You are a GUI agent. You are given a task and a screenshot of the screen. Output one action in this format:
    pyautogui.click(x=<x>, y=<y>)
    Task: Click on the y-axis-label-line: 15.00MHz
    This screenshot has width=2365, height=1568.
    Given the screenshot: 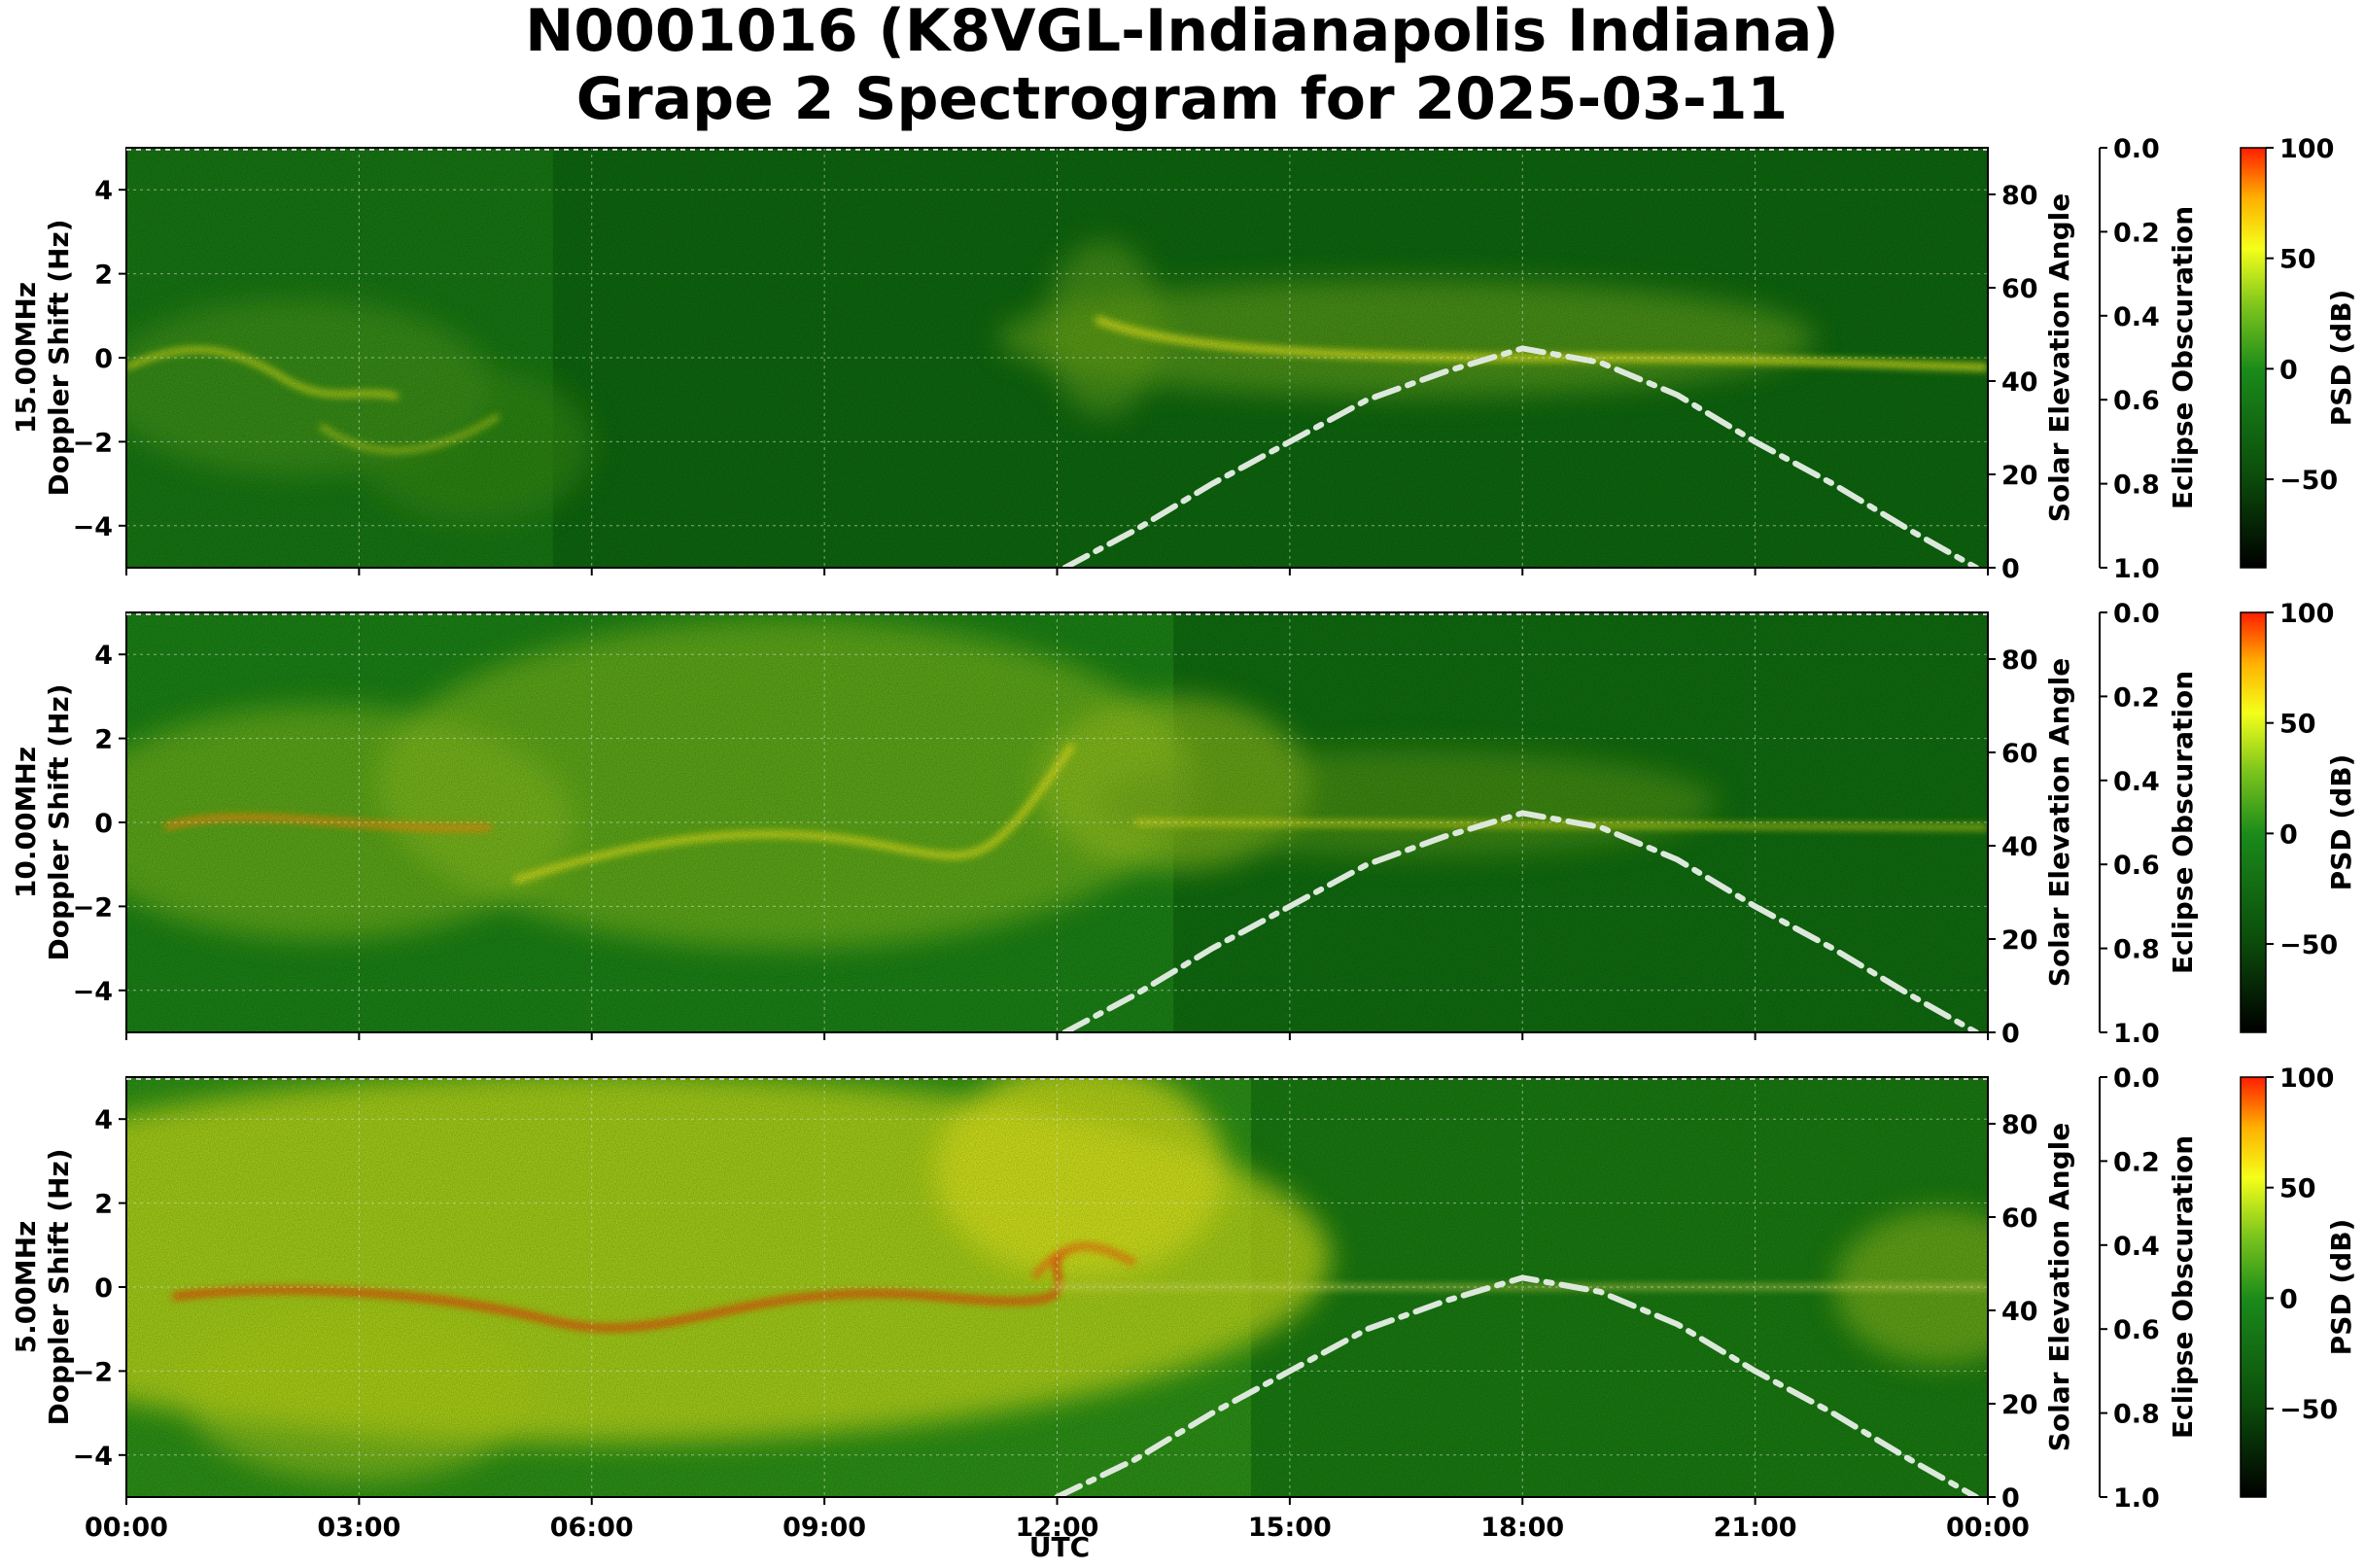 What is the action you would take?
    pyautogui.click(x=26, y=358)
    